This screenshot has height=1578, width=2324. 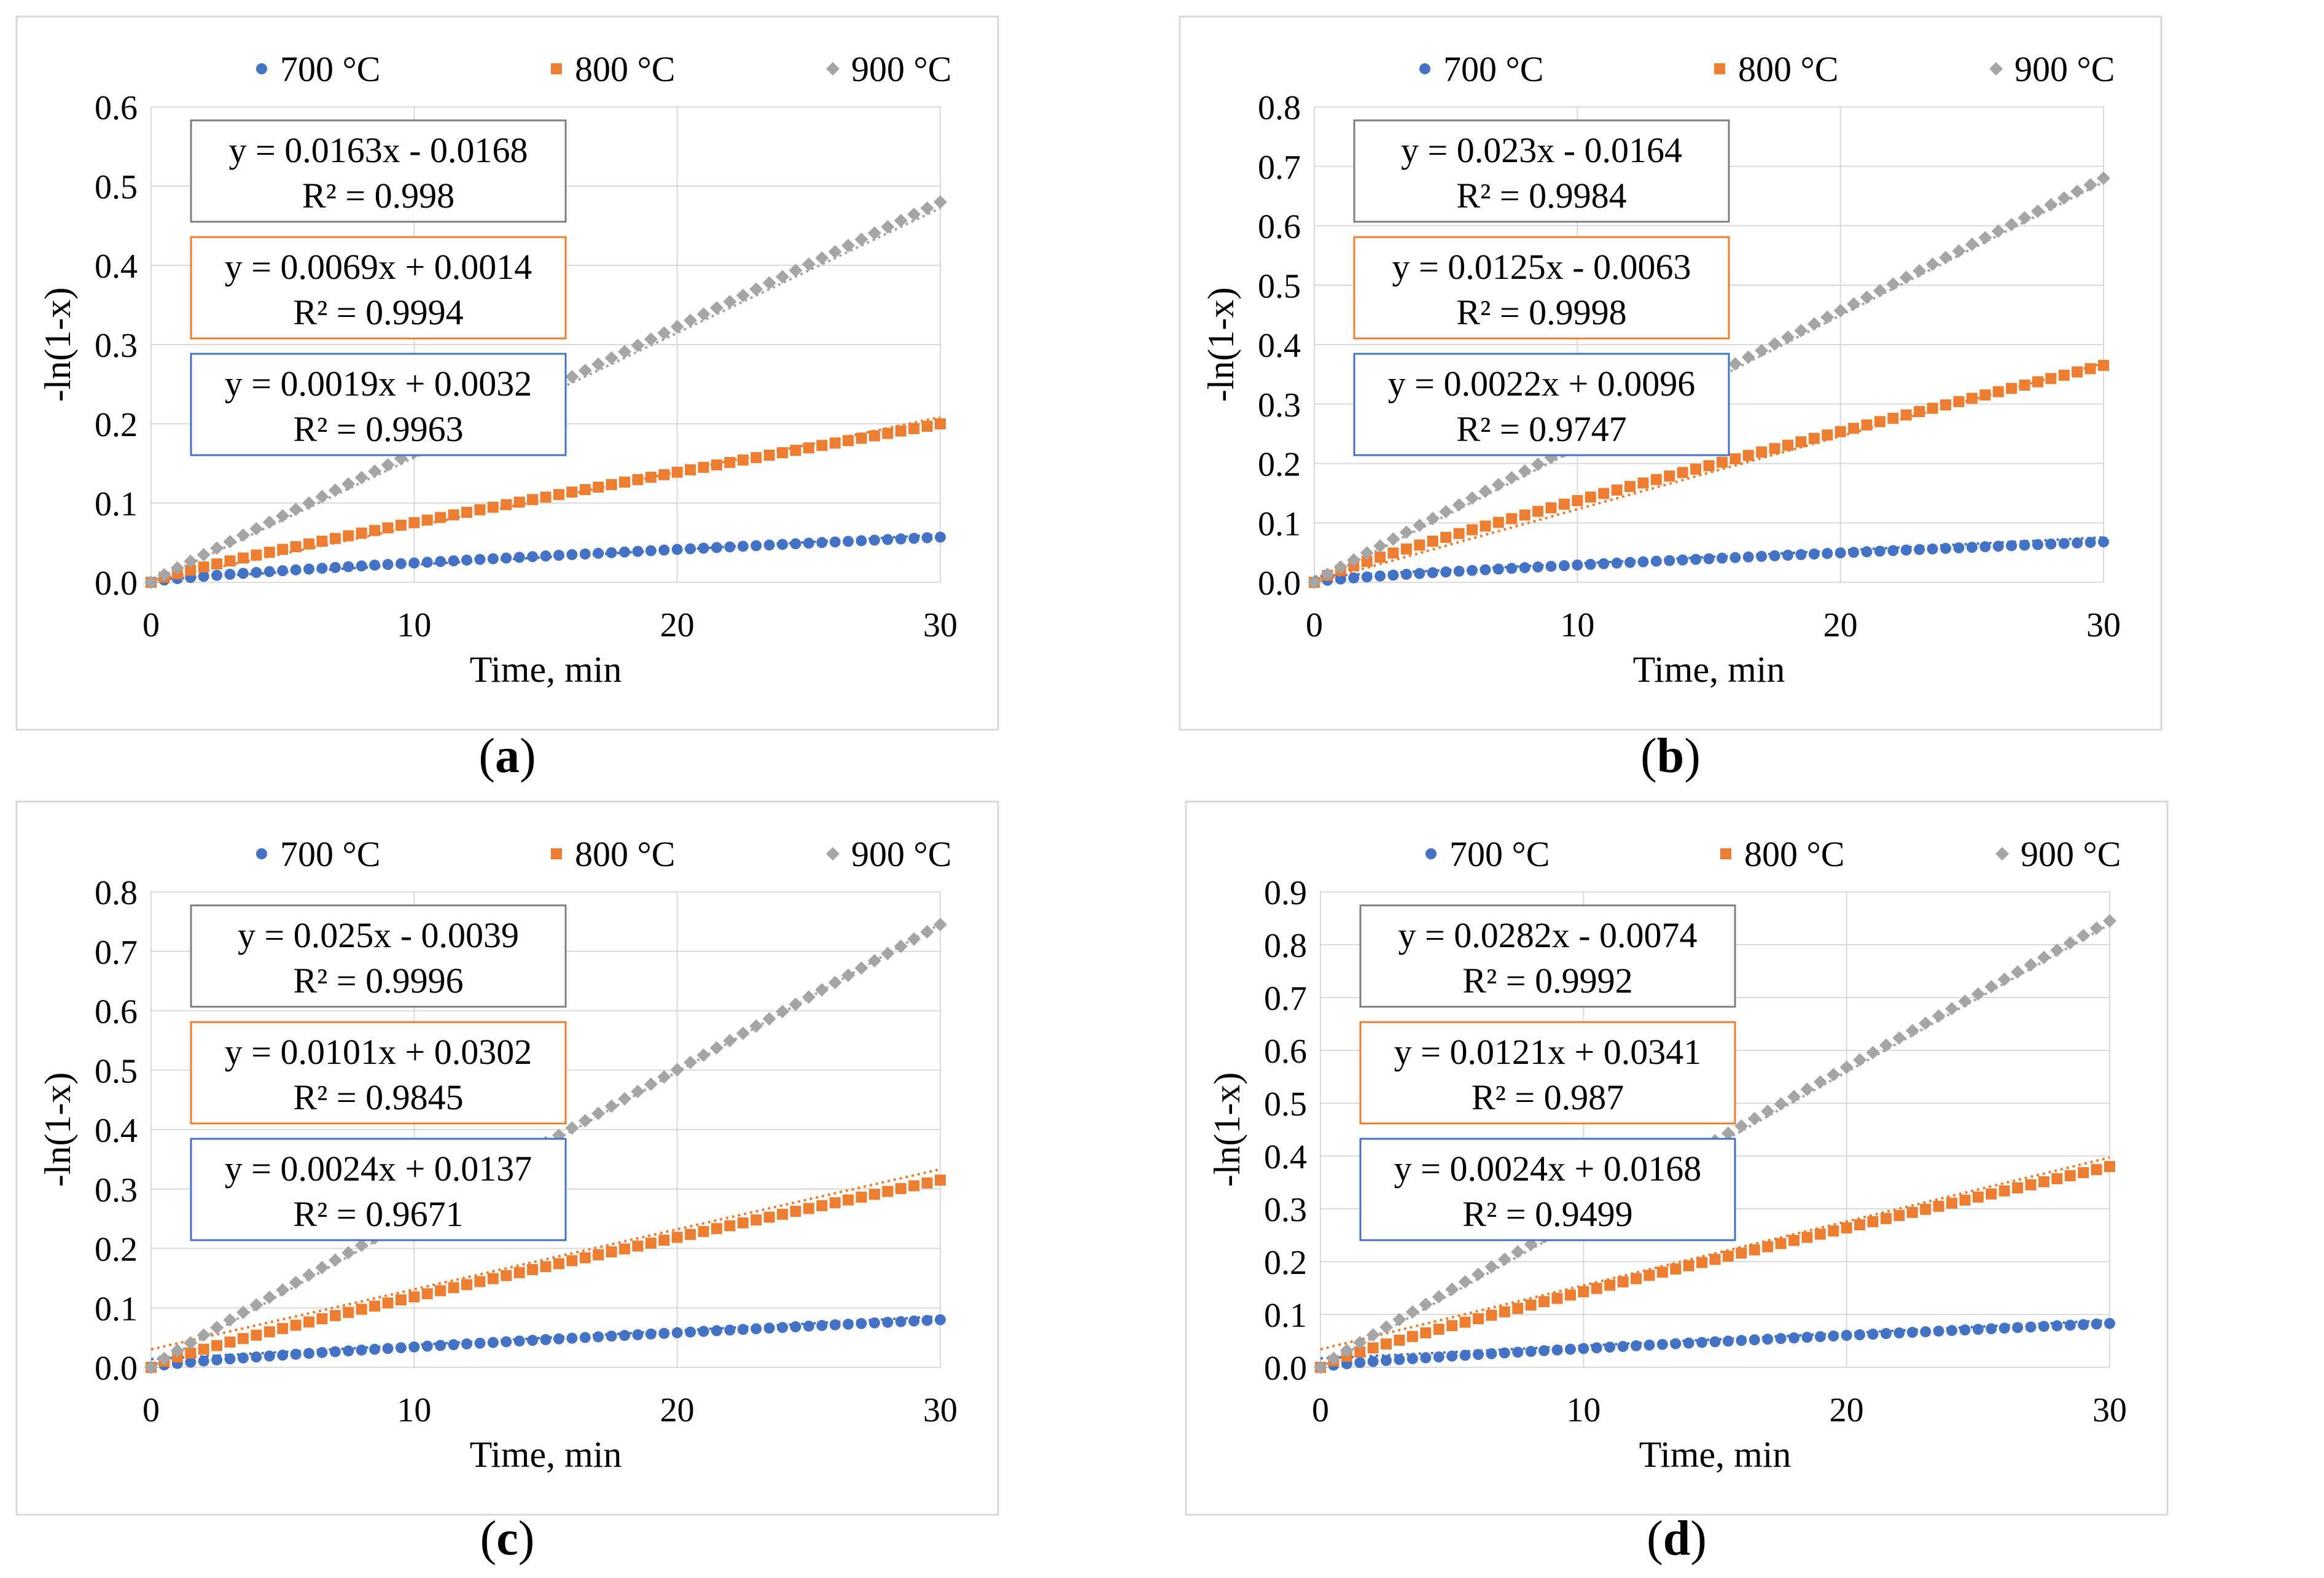 What do you see at coordinates (901, 69) in the screenshot?
I see `legend-label-2: 900 °C` at bounding box center [901, 69].